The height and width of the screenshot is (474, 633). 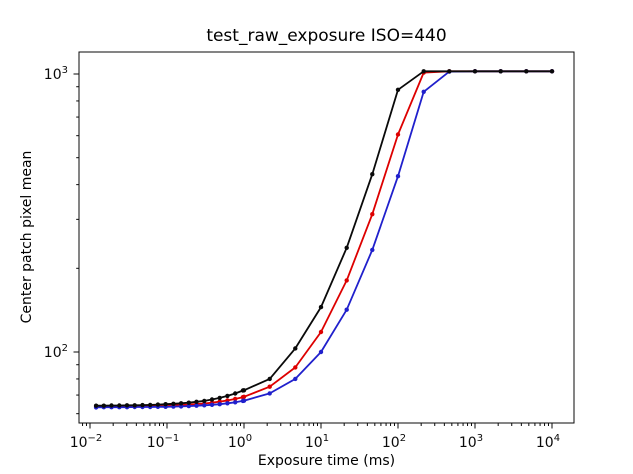 I want to click on x-tick-label: 10⁴, so click(x=548, y=442).